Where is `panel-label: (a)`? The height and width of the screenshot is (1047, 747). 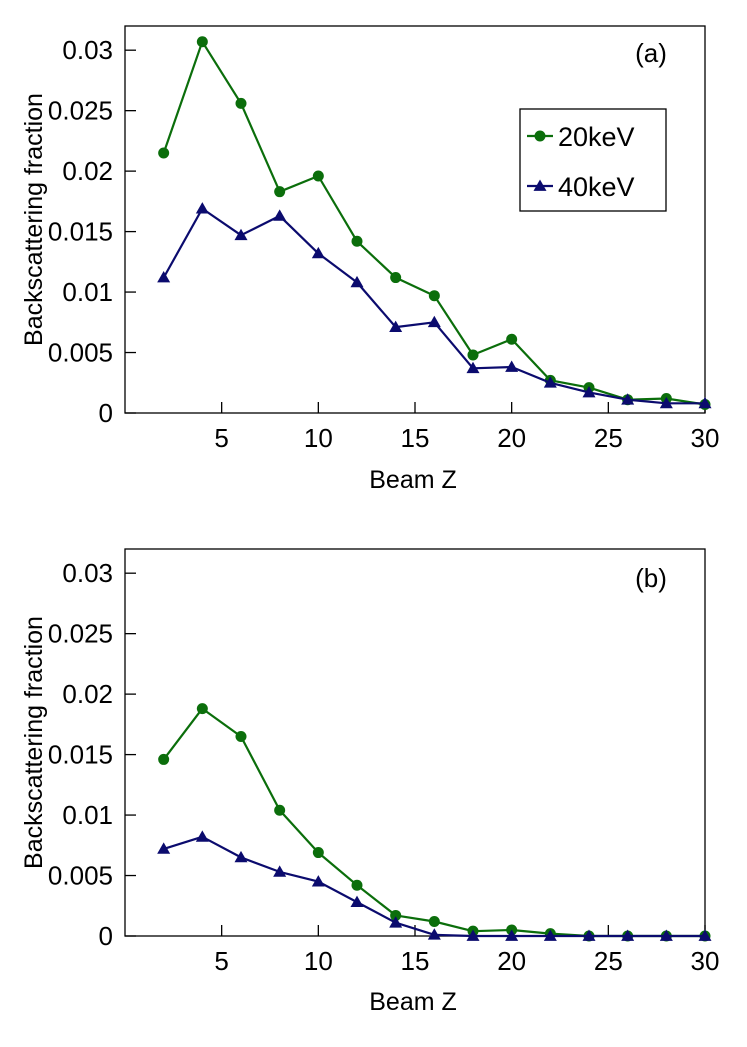 panel-label: (a) is located at coordinates (651, 53).